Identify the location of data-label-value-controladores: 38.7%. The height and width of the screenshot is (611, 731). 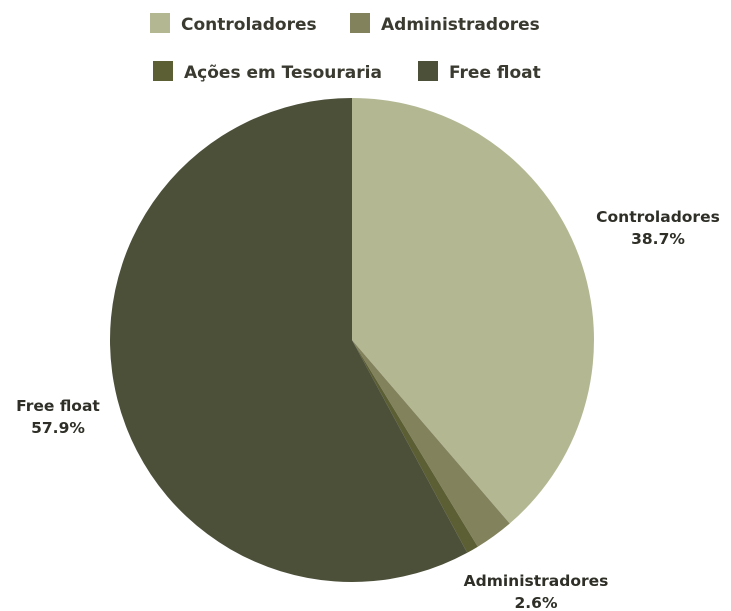
(658, 239).